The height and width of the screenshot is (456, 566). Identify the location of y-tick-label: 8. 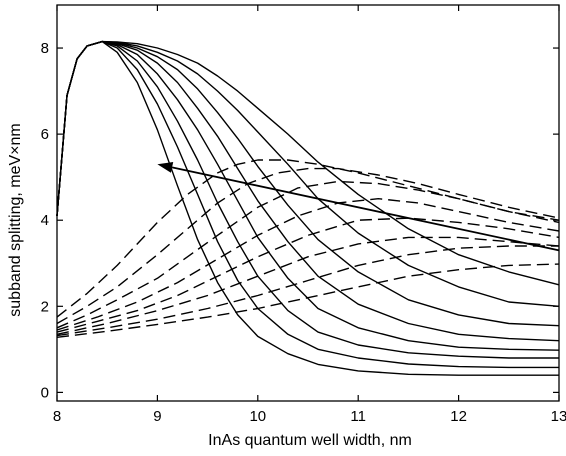
(45, 48).